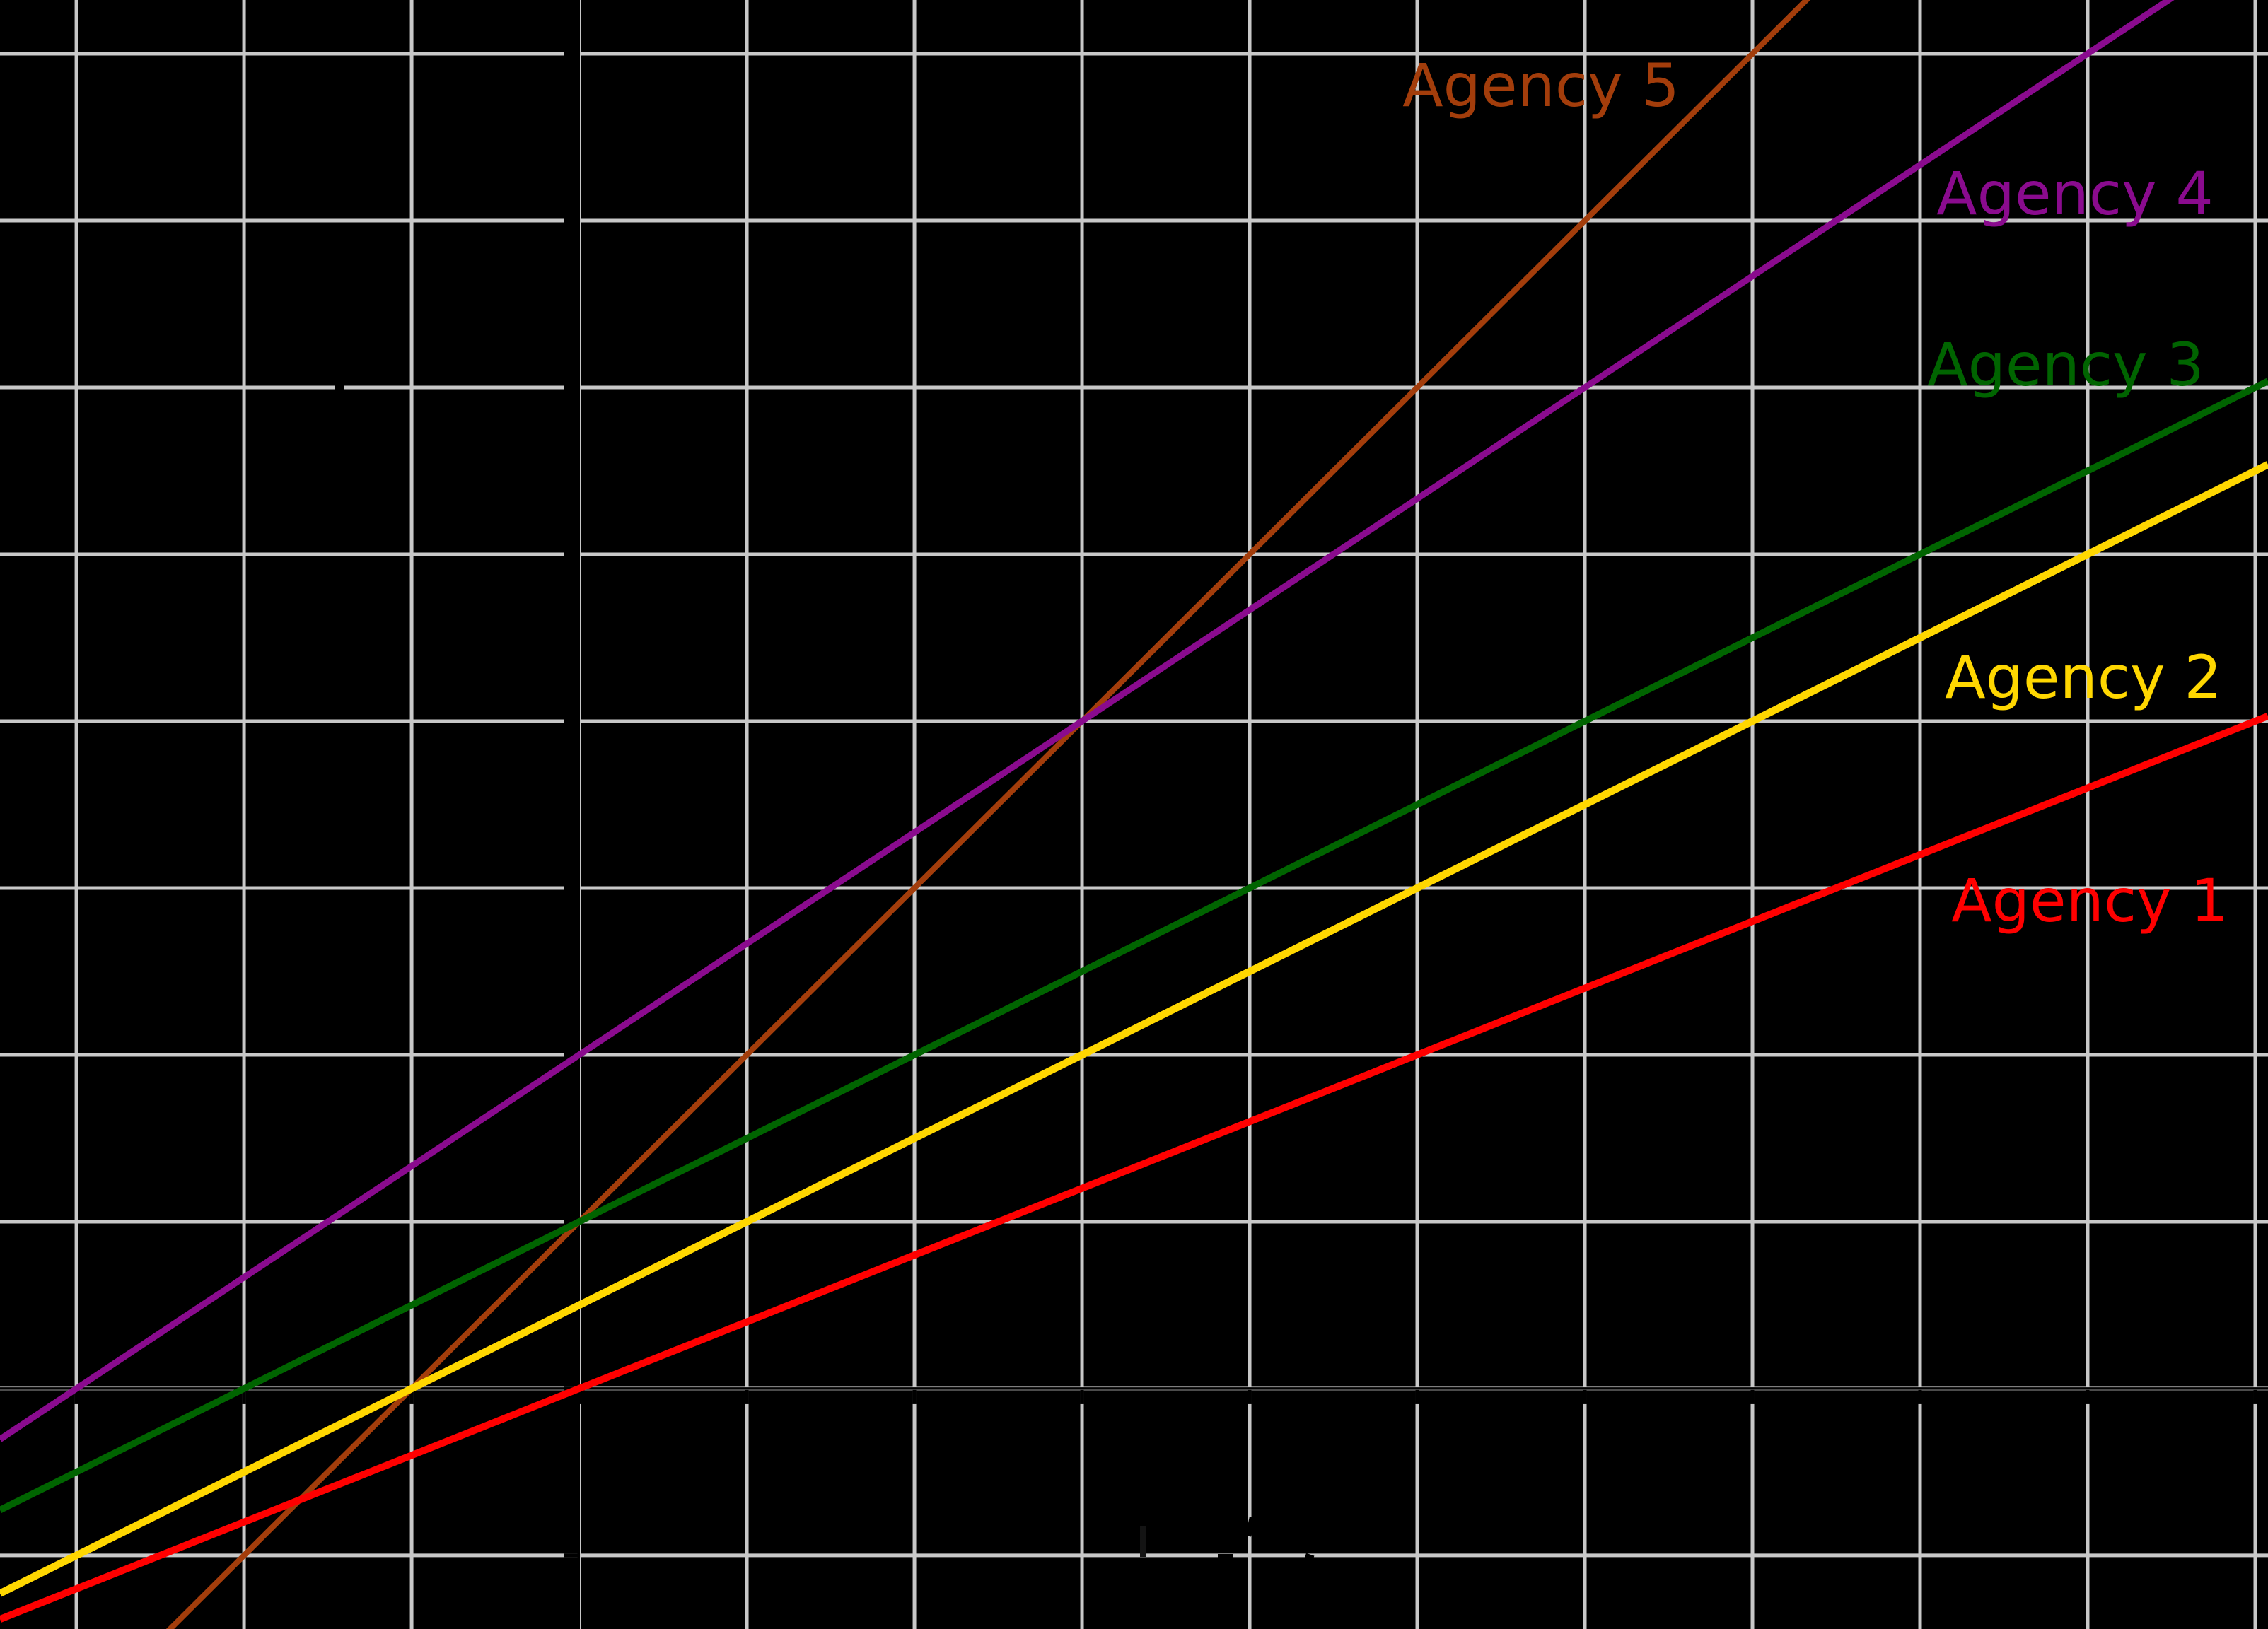  Describe the element at coordinates (2089, 900) in the screenshot. I see `series-label-agency-1: Agency 1` at that location.